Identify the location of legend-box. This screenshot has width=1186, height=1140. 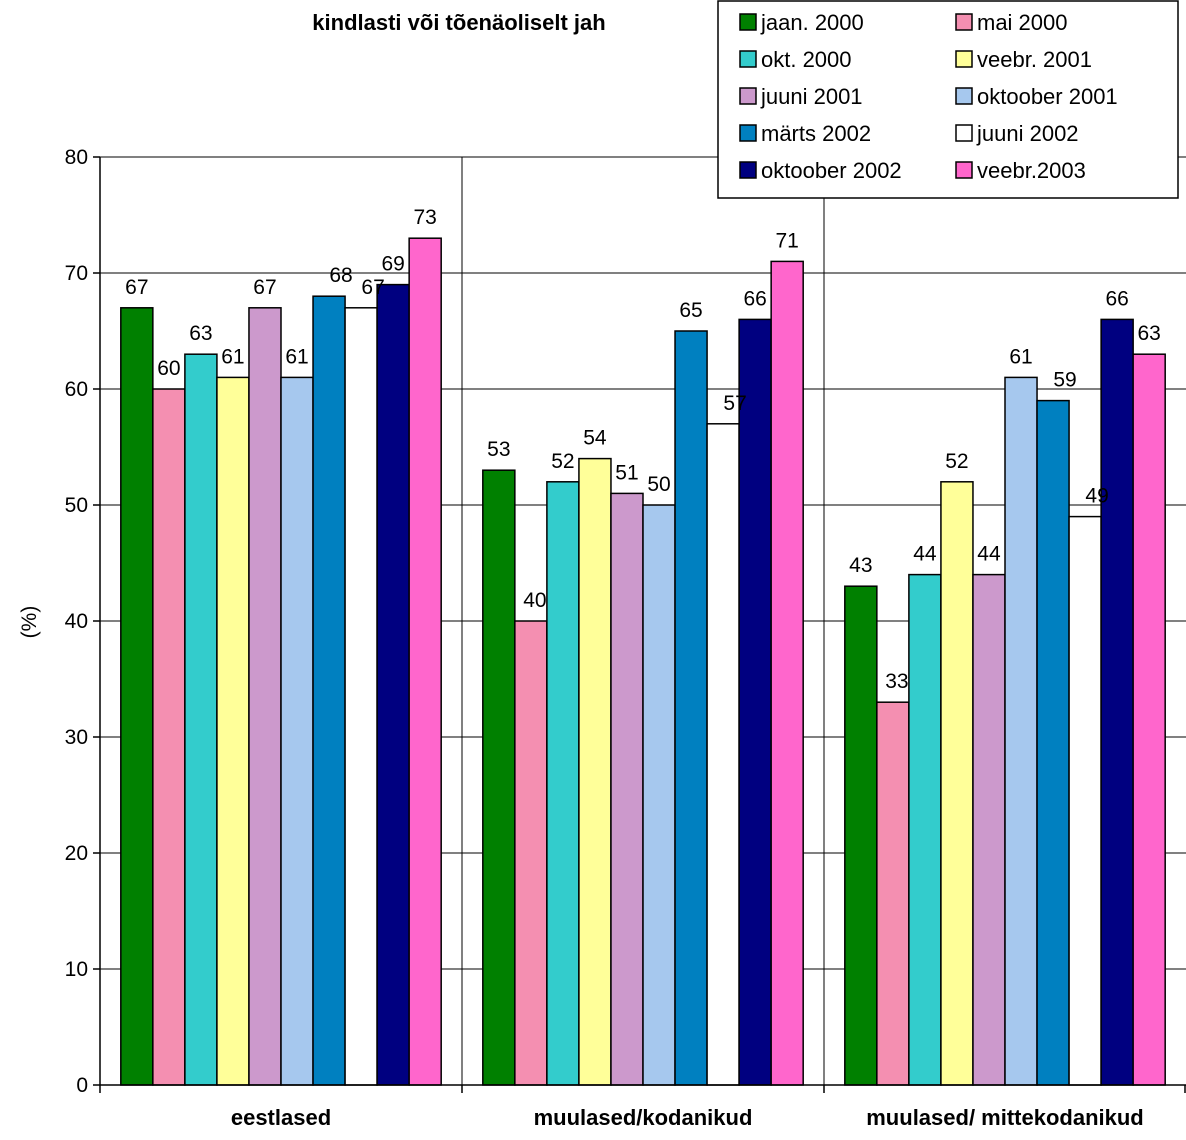
(948, 99).